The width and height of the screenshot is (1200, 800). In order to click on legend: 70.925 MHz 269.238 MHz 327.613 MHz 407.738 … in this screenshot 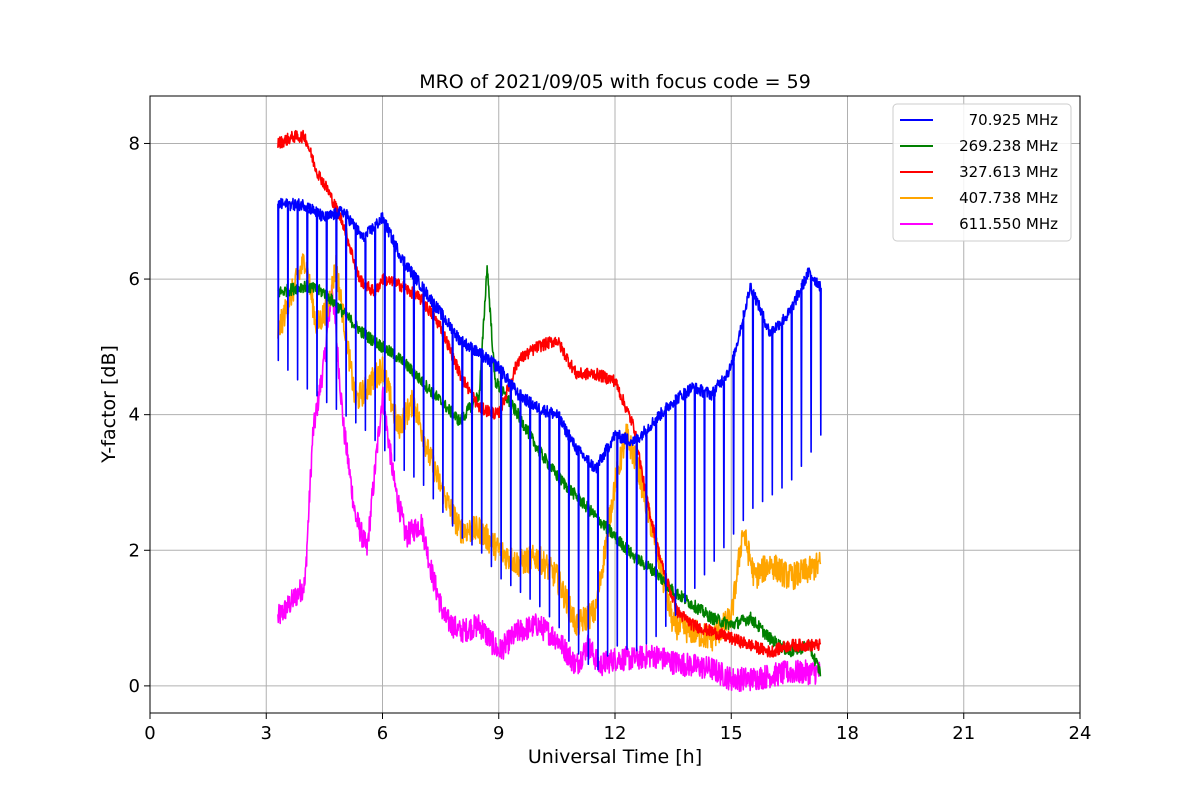, I will do `click(982, 172)`.